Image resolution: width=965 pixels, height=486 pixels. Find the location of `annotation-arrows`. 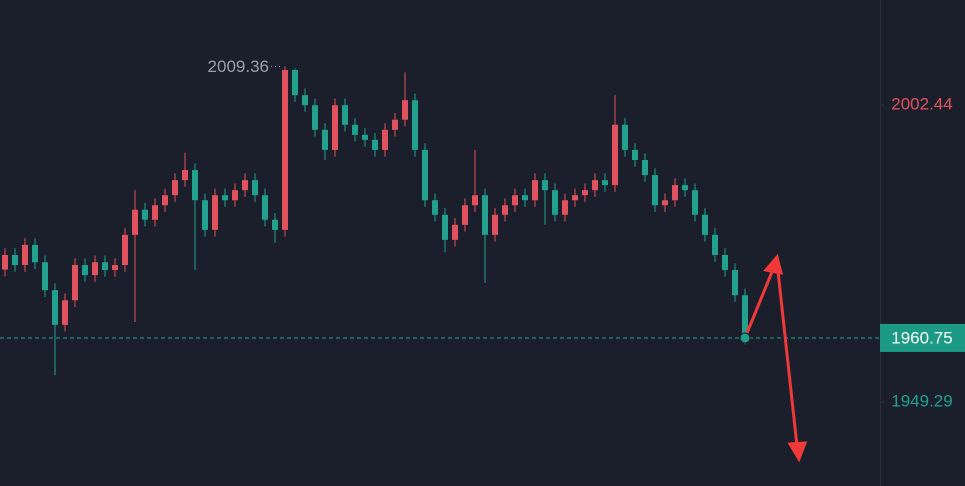

annotation-arrows is located at coordinates (776, 358).